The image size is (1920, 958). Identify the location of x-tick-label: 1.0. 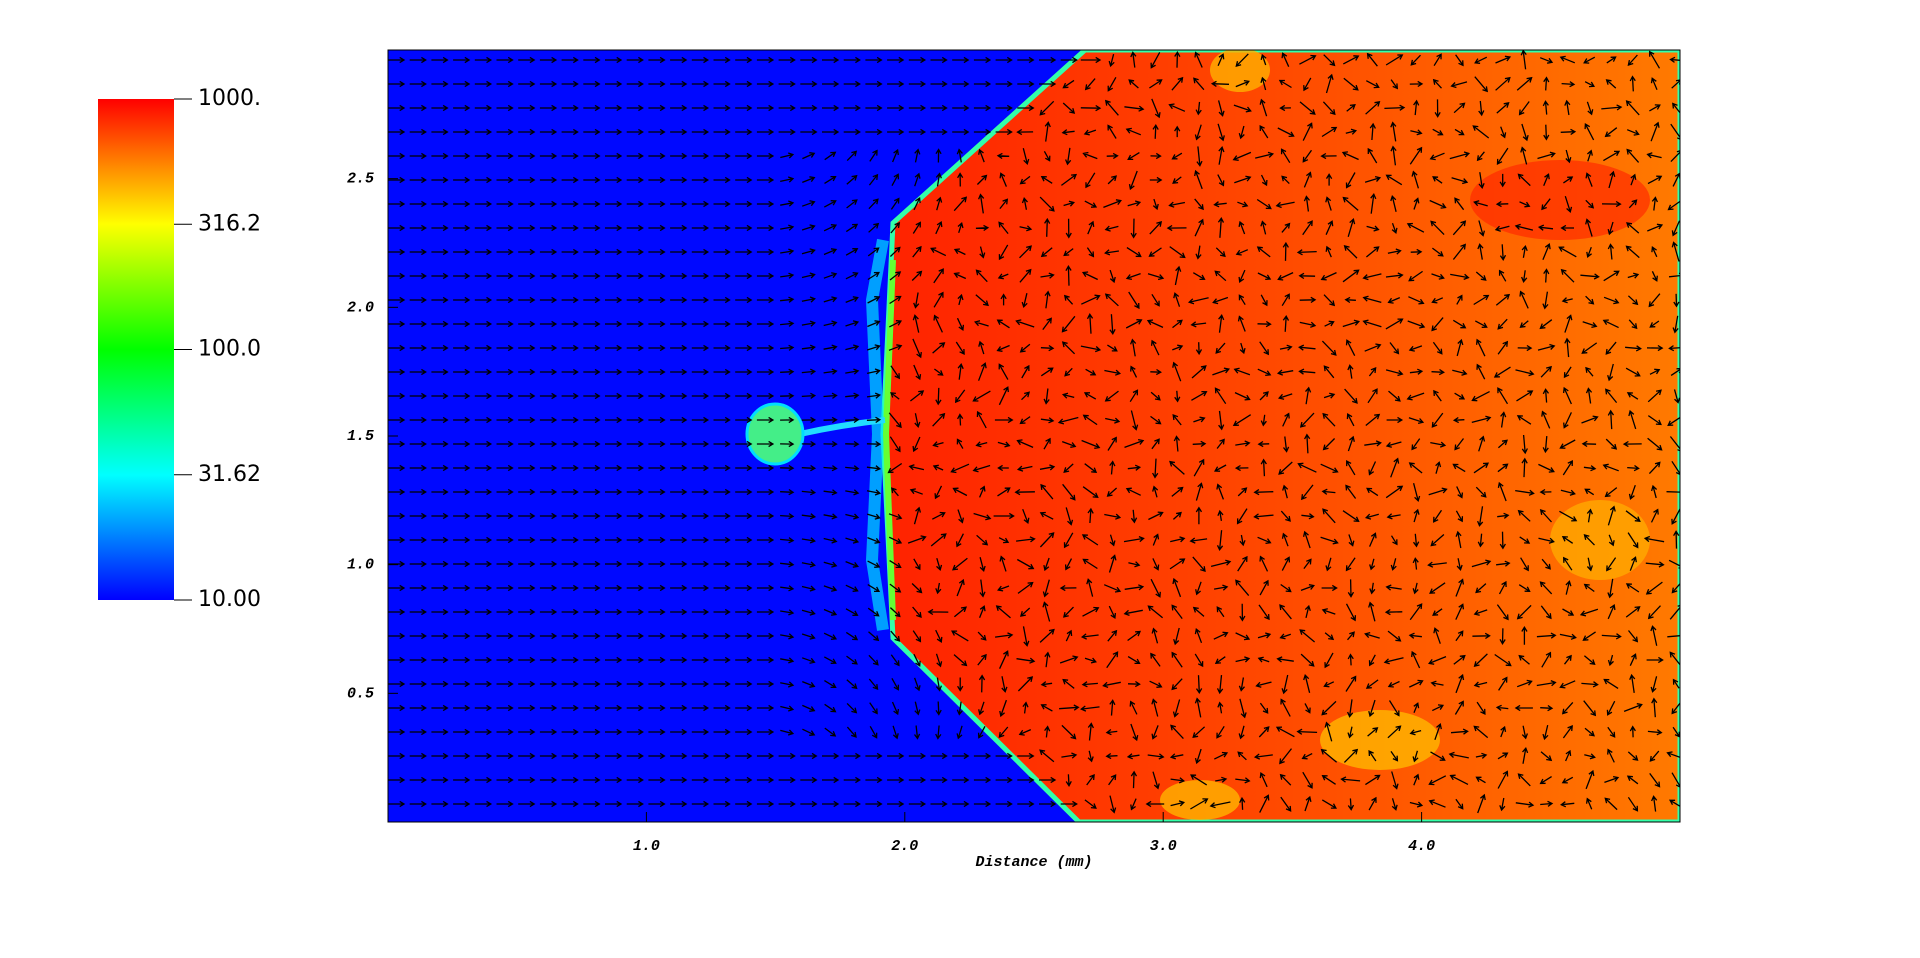
(646, 846).